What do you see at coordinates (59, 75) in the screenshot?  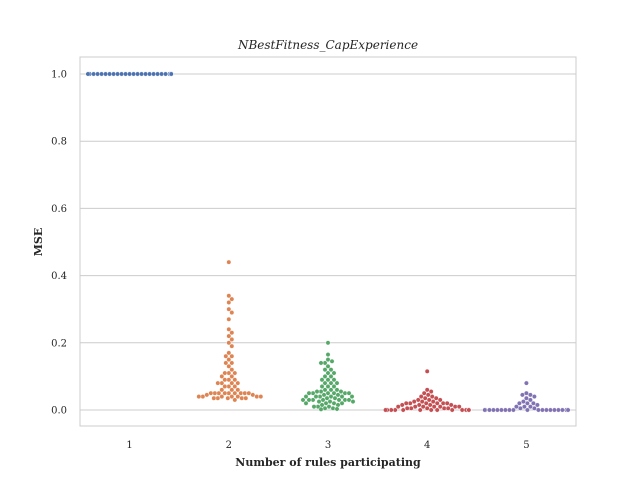 I see `y-tick-label: 1.0` at bounding box center [59, 75].